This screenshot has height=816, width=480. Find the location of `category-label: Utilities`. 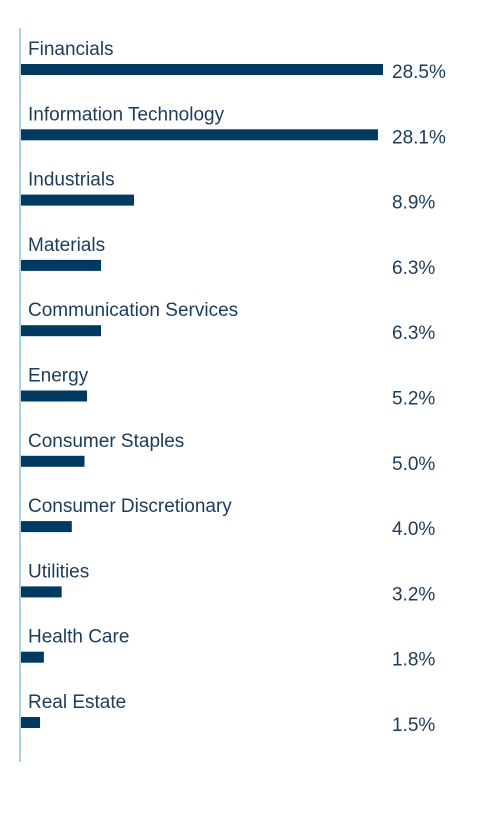

category-label: Utilities is located at coordinates (58, 571).